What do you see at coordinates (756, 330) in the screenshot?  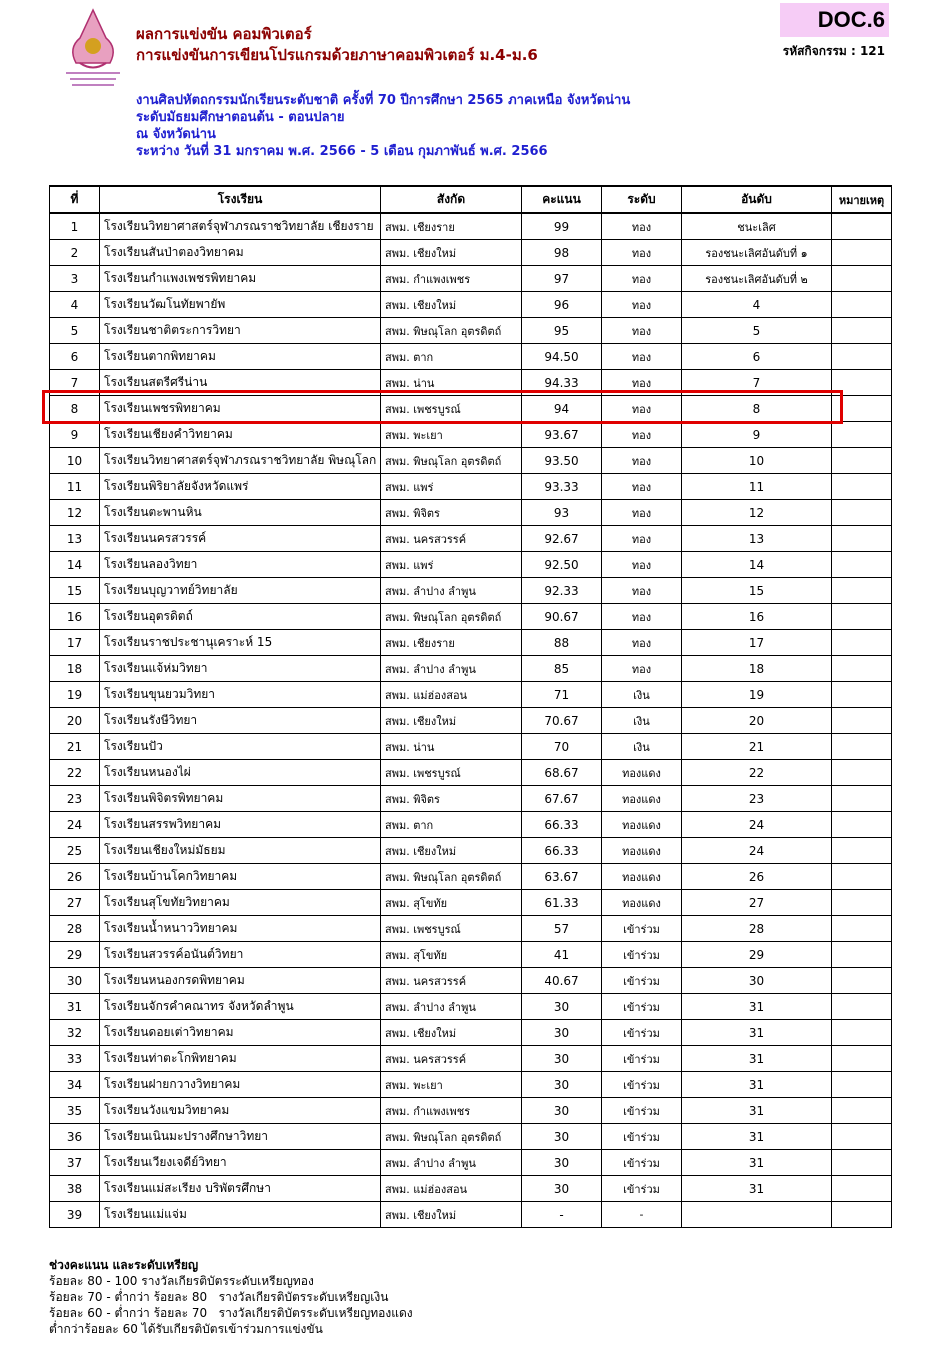 I see `cell-rank: 5` at bounding box center [756, 330].